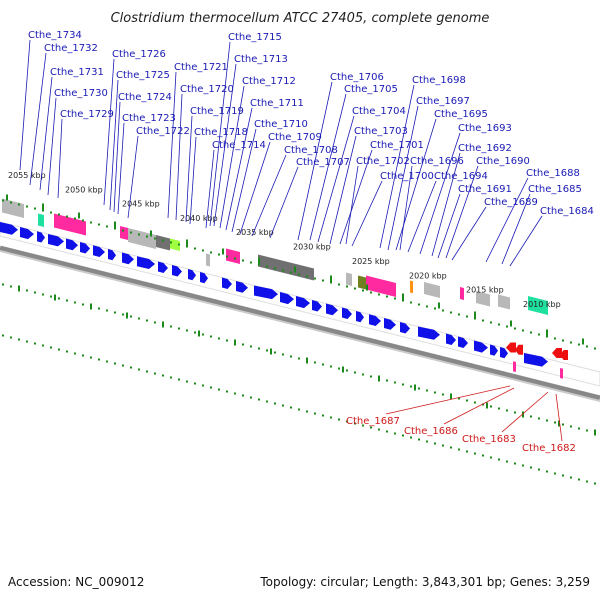 The width and height of the screenshot is (600, 600). What do you see at coordinates (542, 304) in the screenshot?
I see `kbp-label: 2010 kbp` at bounding box center [542, 304].